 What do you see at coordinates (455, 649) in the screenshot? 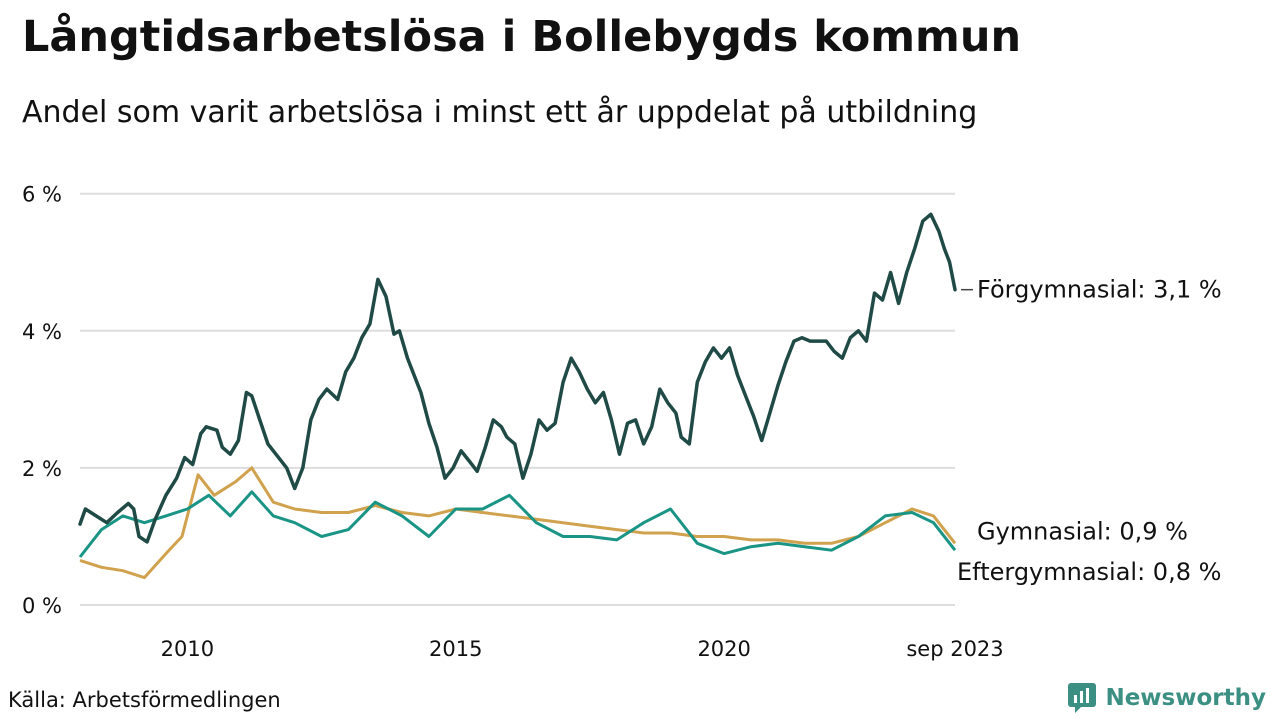
I see `x-tick-label: 2015` at bounding box center [455, 649].